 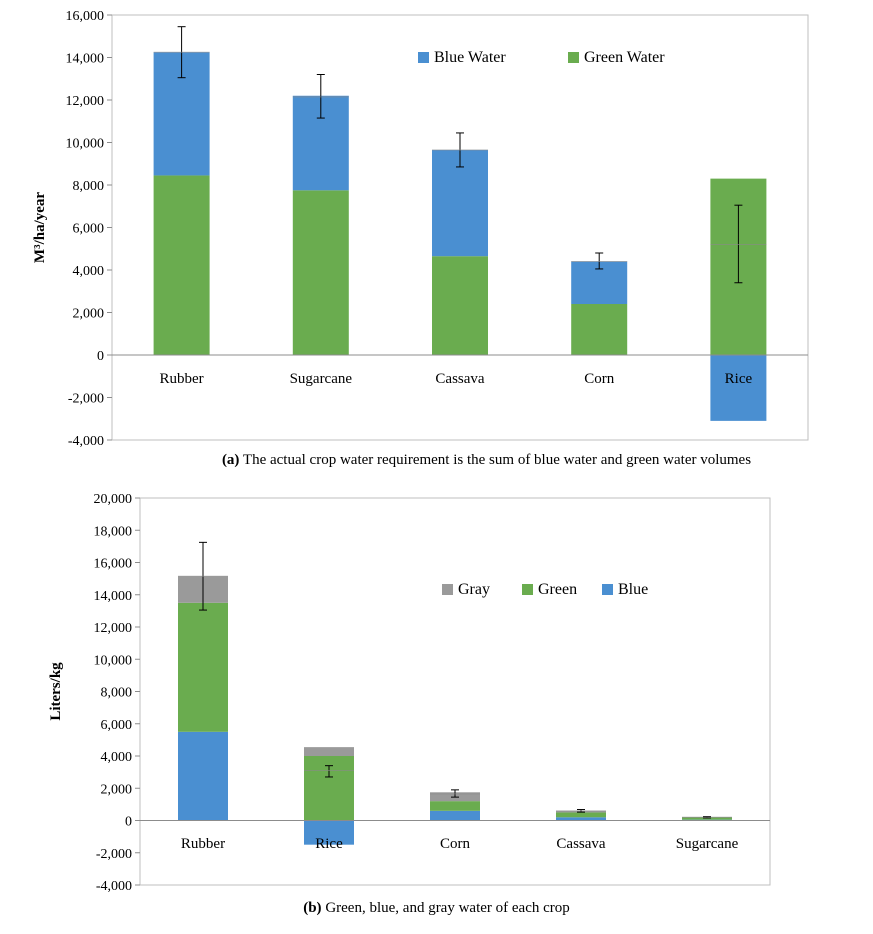 What do you see at coordinates (459, 379) in the screenshot?
I see `chart-a-category-label-cassava: Cassava` at bounding box center [459, 379].